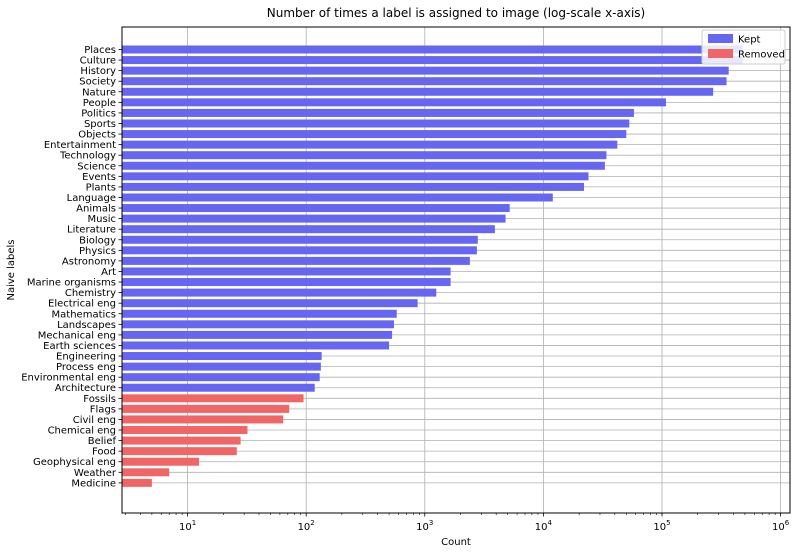 Image resolution: width=799 pixels, height=554 pixels. I want to click on bar-food, so click(179, 451).